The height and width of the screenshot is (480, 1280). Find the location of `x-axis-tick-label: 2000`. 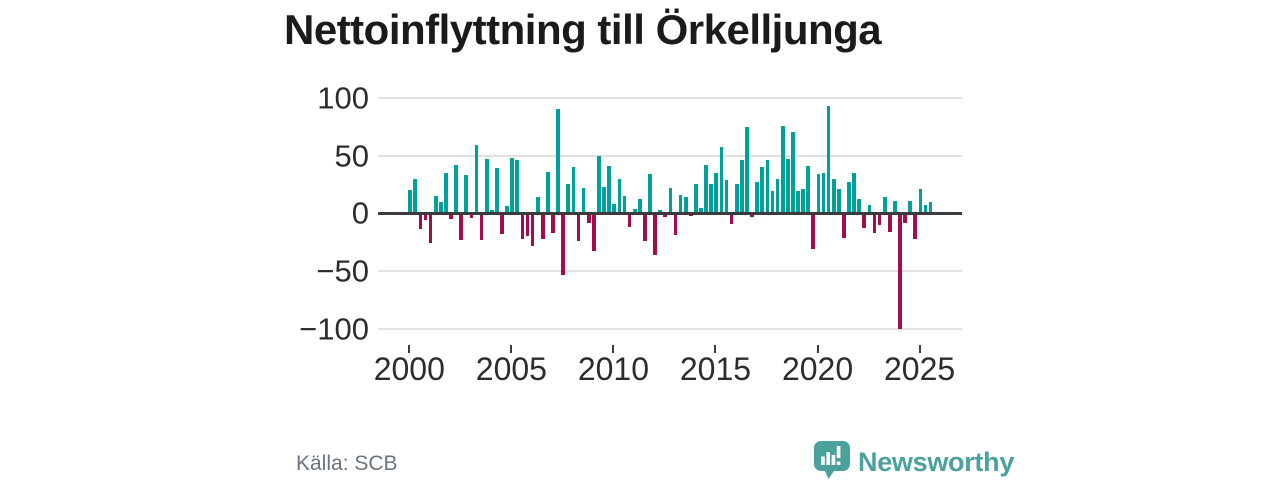

x-axis-tick-label: 2000 is located at coordinates (409, 369).